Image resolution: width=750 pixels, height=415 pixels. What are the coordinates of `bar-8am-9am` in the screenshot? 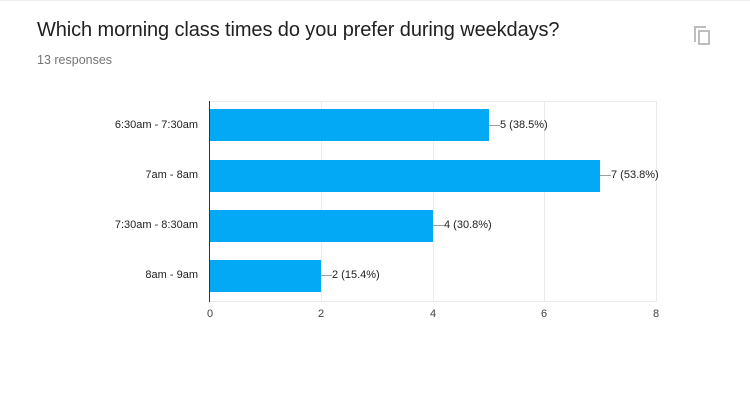 It's located at (265, 276).